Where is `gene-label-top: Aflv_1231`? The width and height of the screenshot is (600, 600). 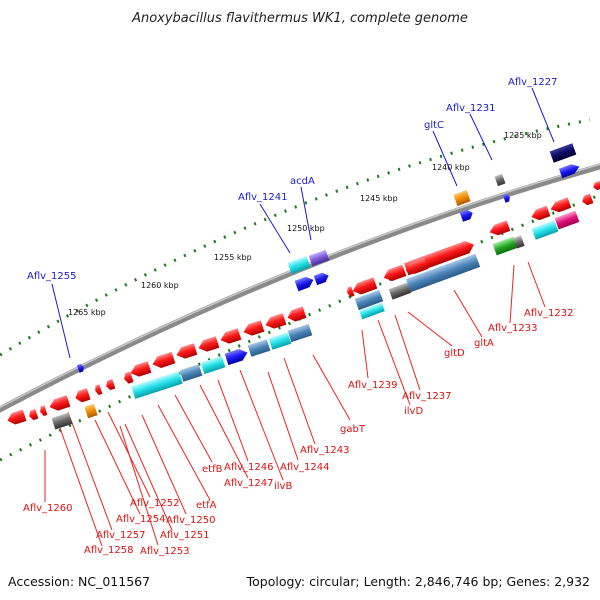 gene-label-top: Aflv_1231 is located at coordinates (471, 108).